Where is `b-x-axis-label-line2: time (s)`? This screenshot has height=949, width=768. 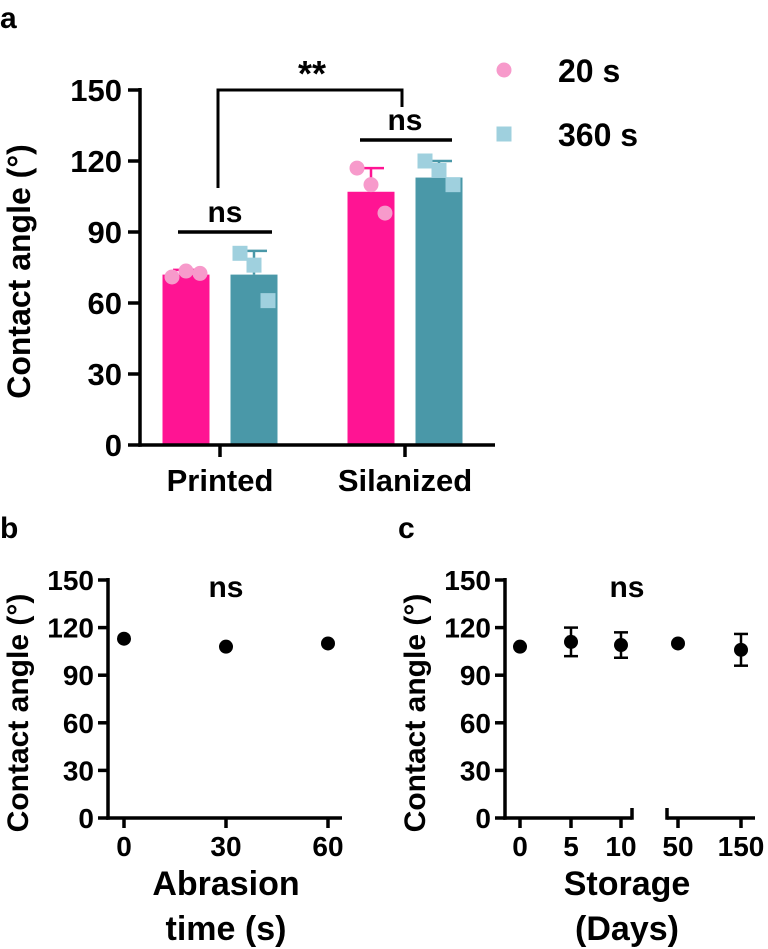 b-x-axis-label-line2: time (s) is located at coordinates (226, 929).